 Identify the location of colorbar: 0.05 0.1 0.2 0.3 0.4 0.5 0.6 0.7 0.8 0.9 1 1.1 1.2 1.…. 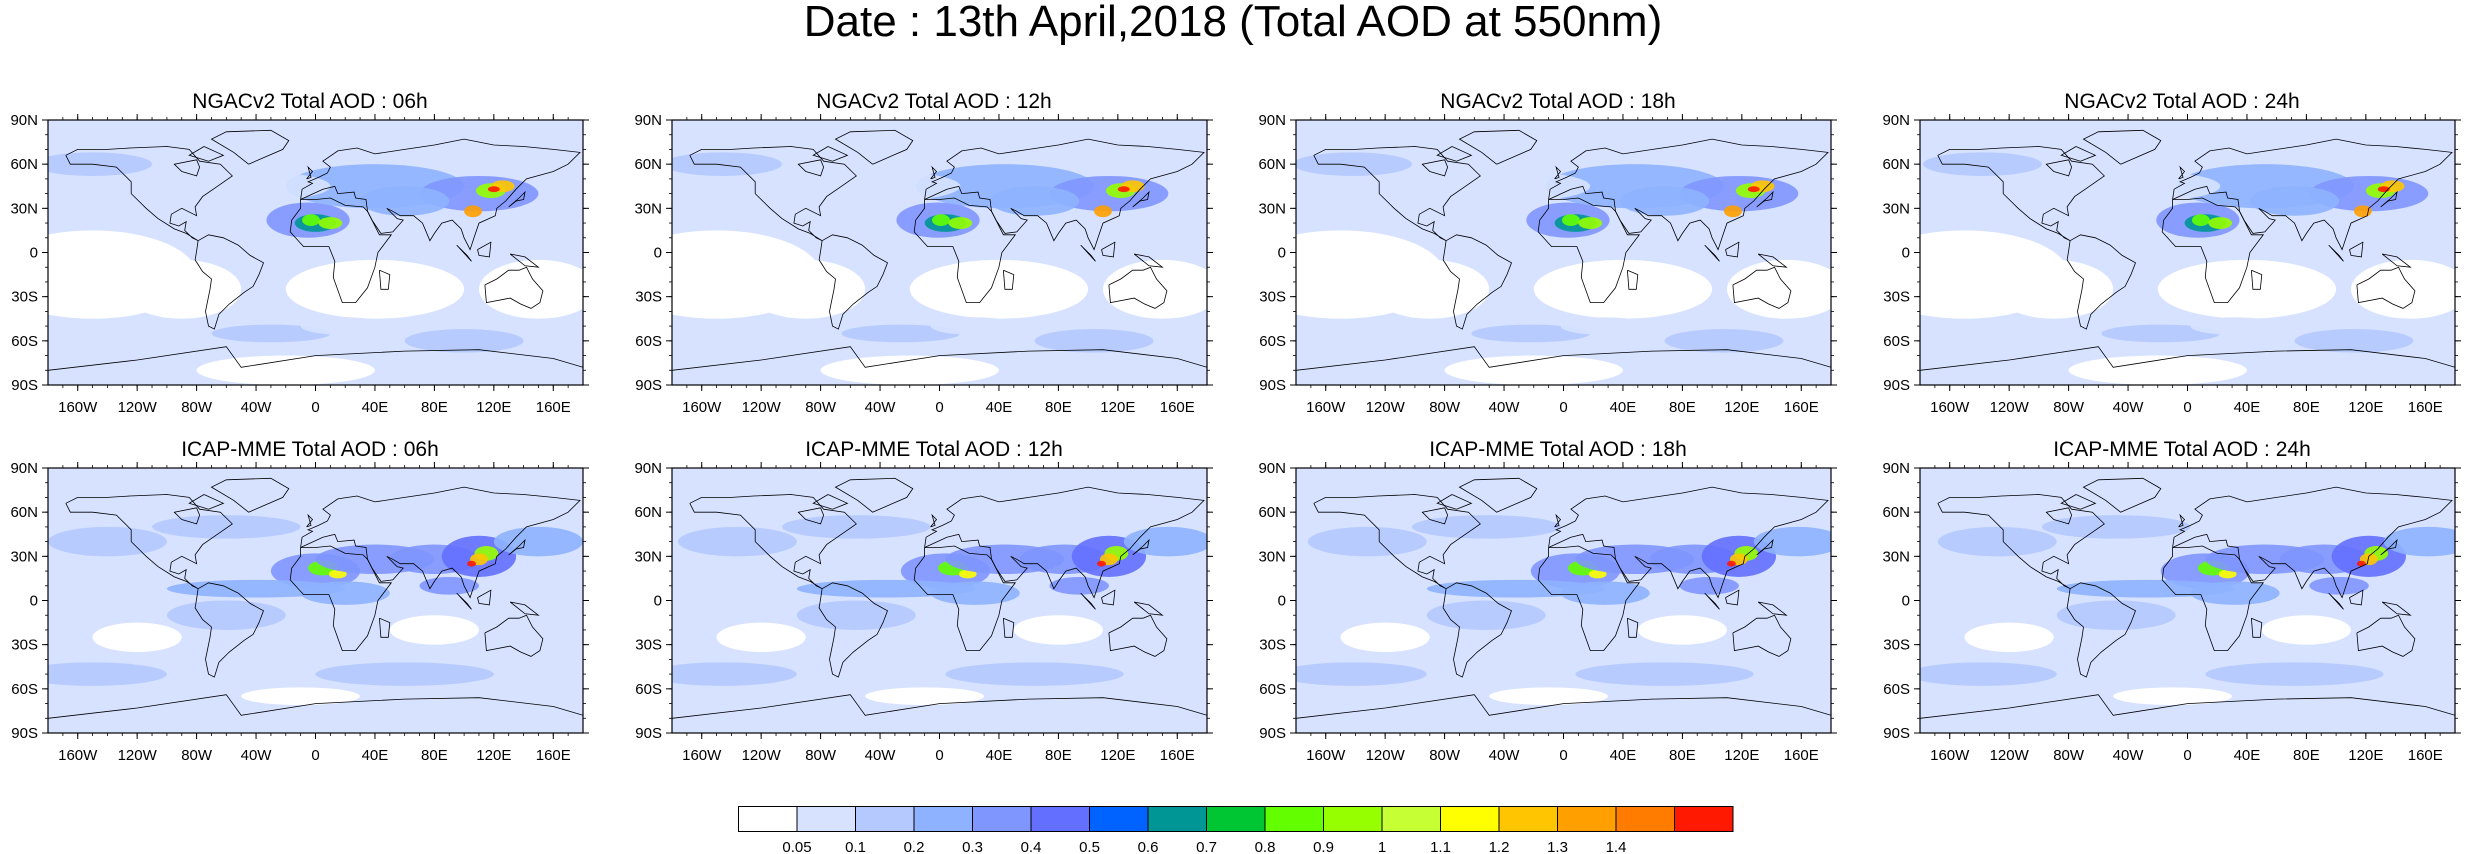
(1236, 830).